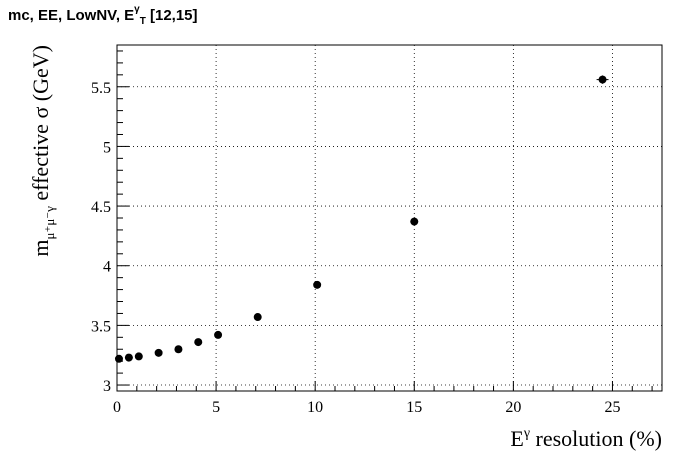  What do you see at coordinates (107, 386) in the screenshot?
I see `y-tick-label: 3` at bounding box center [107, 386].